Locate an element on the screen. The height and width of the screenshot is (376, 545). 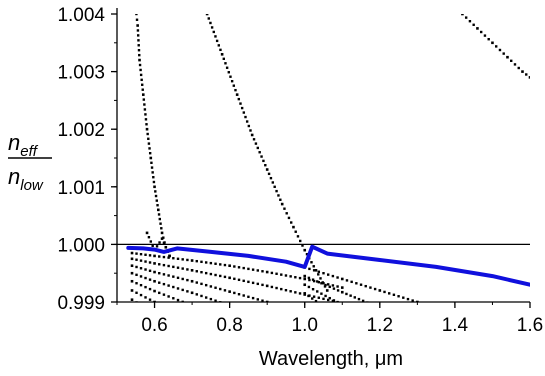
x-tick-label: 1.4 is located at coordinates (455, 325).